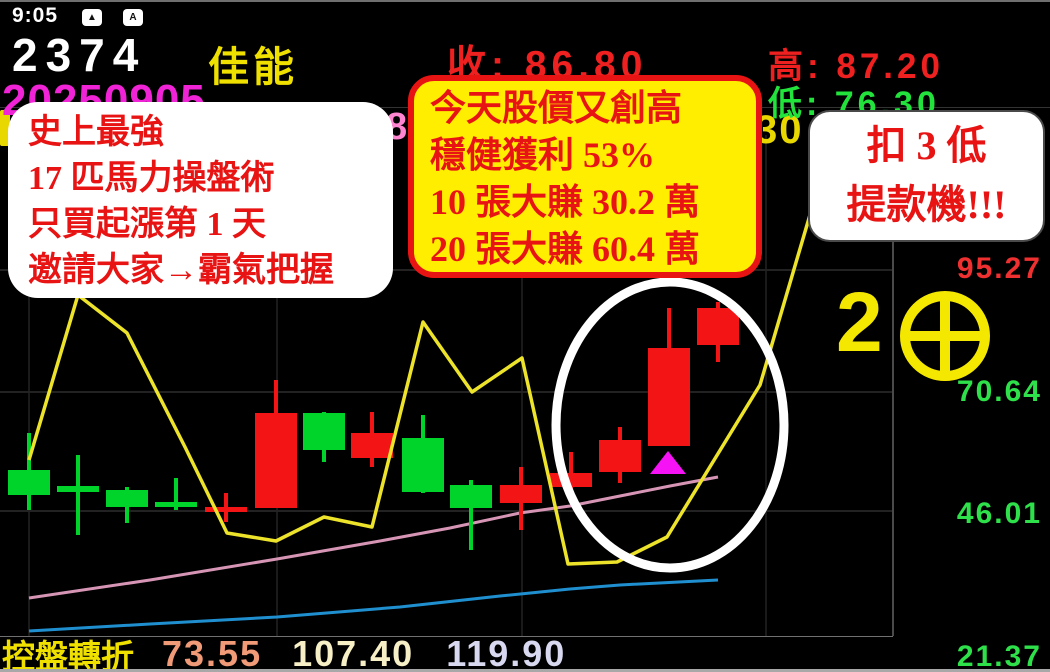  What do you see at coordinates (945, 336) in the screenshot?
I see `circle-plus-icon` at bounding box center [945, 336].